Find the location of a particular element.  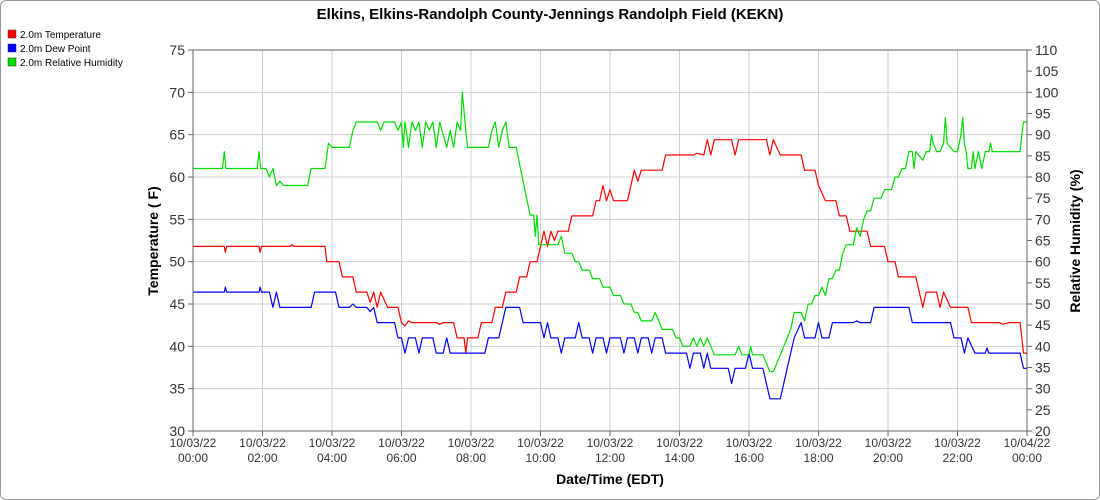

right-tick-label: 65 is located at coordinates (1043, 241).